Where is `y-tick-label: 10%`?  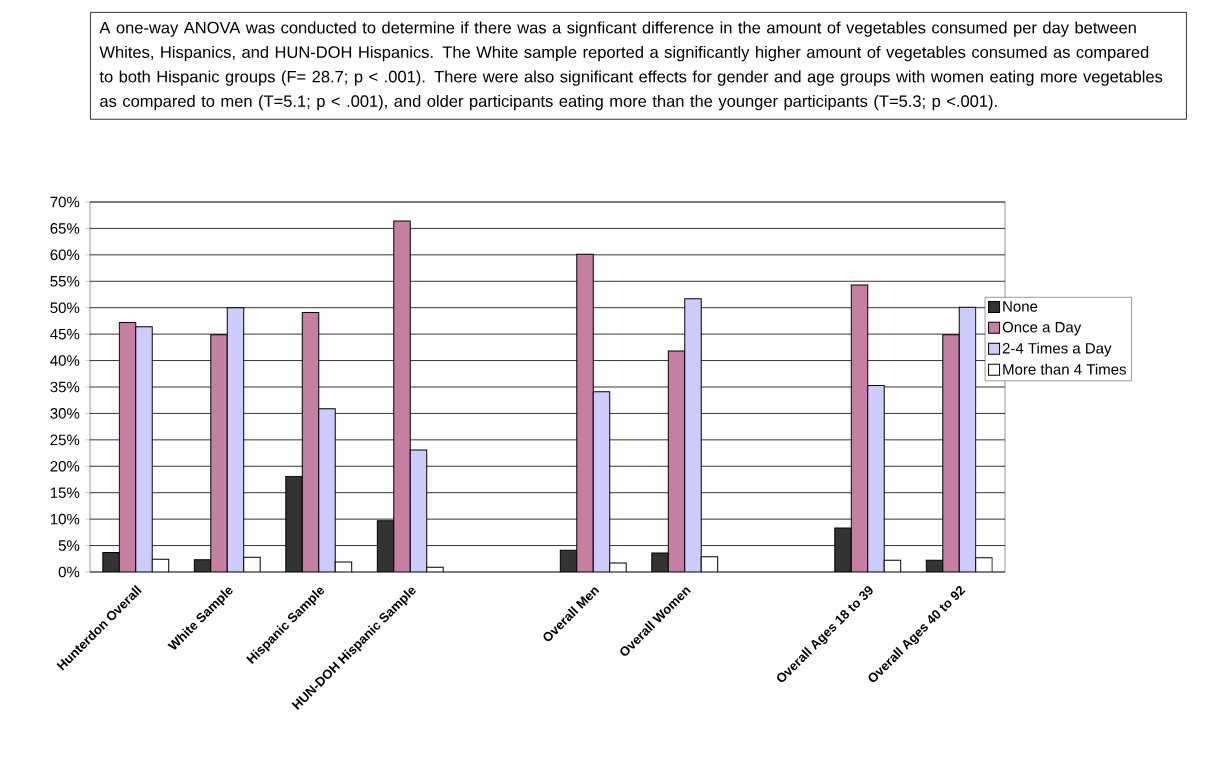 y-tick-label: 10% is located at coordinates (65, 519).